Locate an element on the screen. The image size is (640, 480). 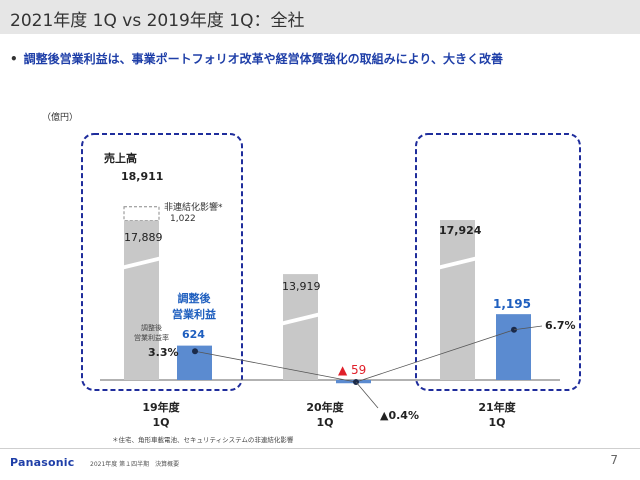
margin-series-label-line2: 営業利益率 is located at coordinates (151, 337).